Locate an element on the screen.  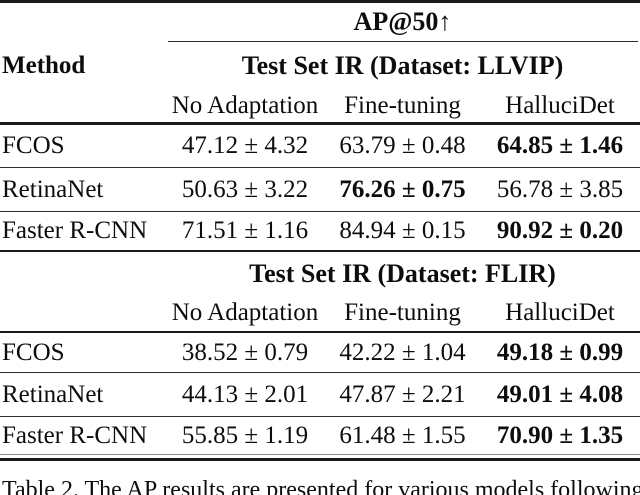
column-header-row-llvip: No Adaptation Fine-tuning HalluciDet is located at coordinates (320, 106).